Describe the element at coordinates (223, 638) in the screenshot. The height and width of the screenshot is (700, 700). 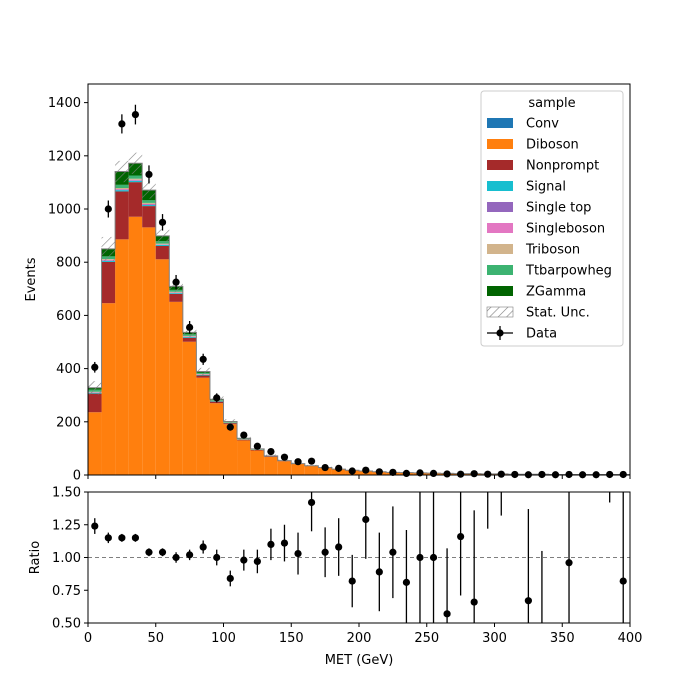
I see `x-tick-label: 100` at that location.